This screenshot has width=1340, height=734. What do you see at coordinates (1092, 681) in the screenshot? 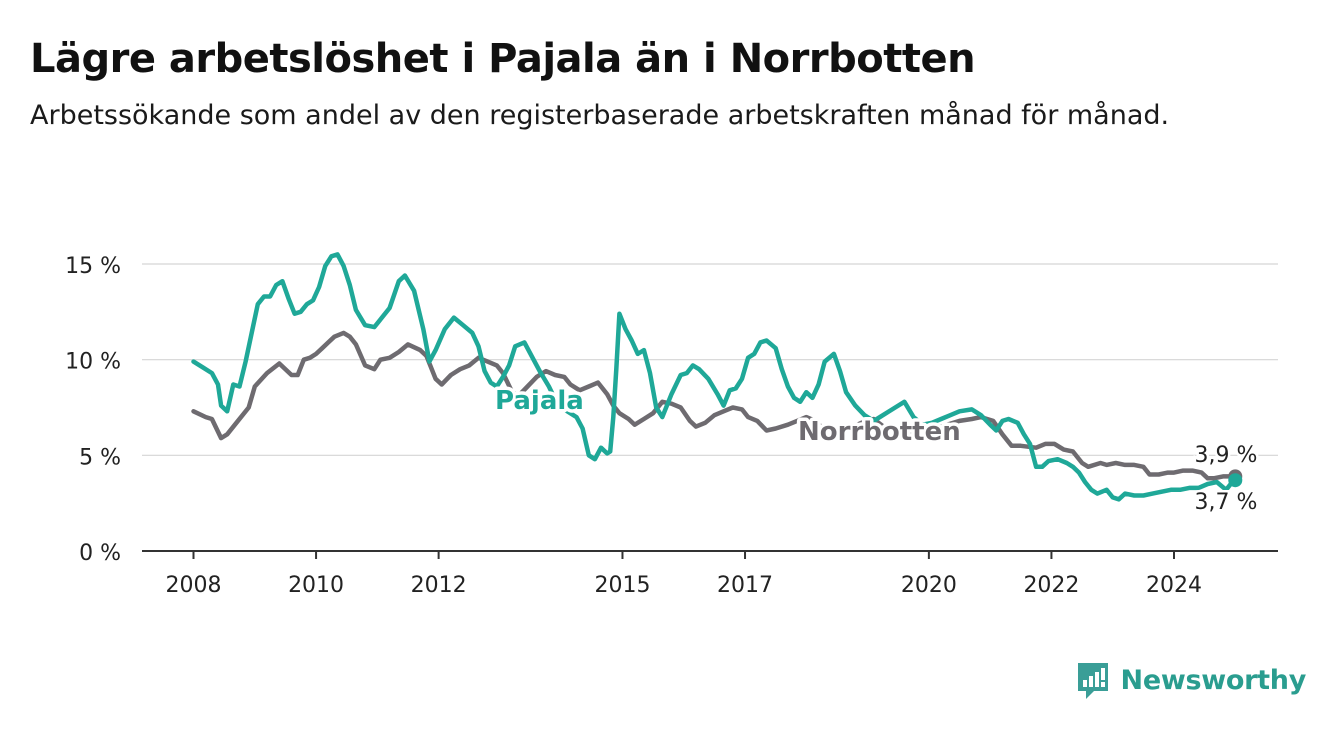
I see `newsworthy-logo-icon` at bounding box center [1092, 681].